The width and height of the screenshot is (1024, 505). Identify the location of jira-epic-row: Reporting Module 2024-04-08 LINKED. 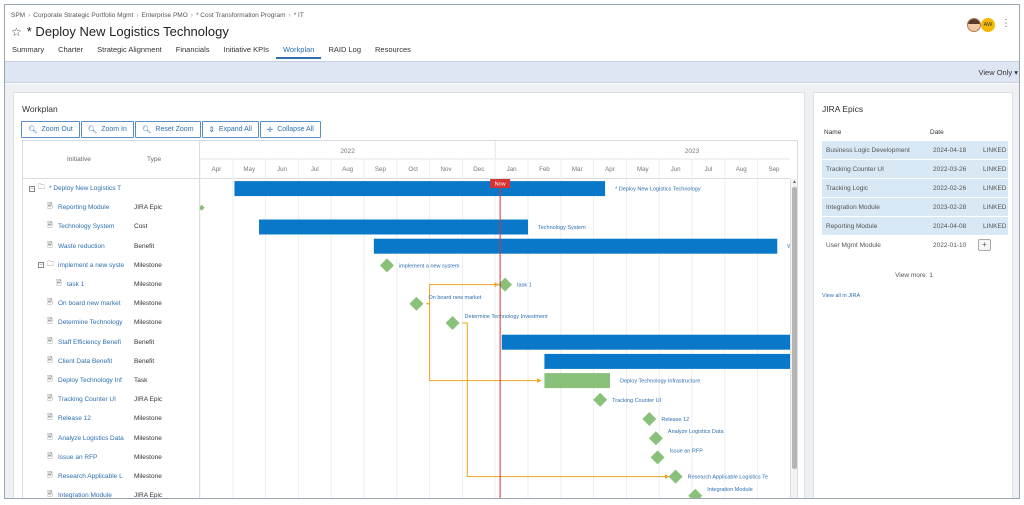
(915, 226).